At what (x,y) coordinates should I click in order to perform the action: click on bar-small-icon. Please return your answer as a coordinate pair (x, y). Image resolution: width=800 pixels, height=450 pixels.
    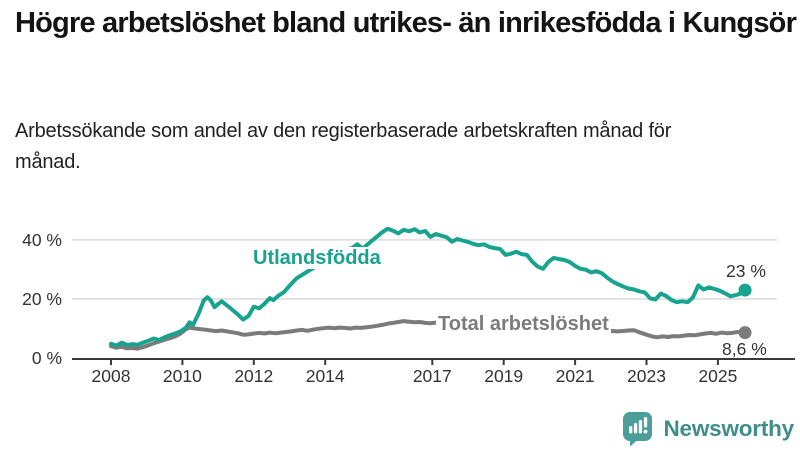
    Looking at the image, I should click on (631, 430).